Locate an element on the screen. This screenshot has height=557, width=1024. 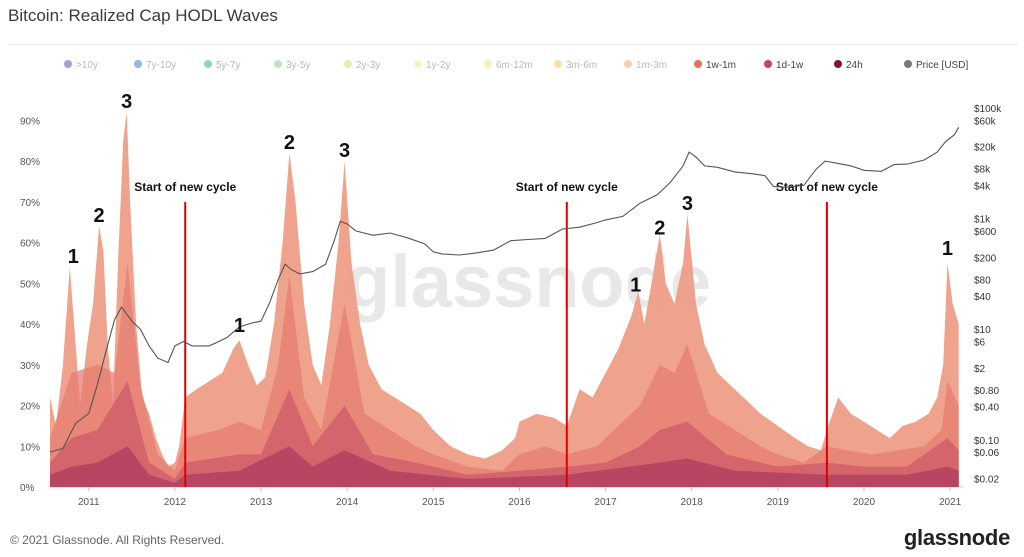
legend-item-1w-1m: 1w-1m is located at coordinates (715, 65).